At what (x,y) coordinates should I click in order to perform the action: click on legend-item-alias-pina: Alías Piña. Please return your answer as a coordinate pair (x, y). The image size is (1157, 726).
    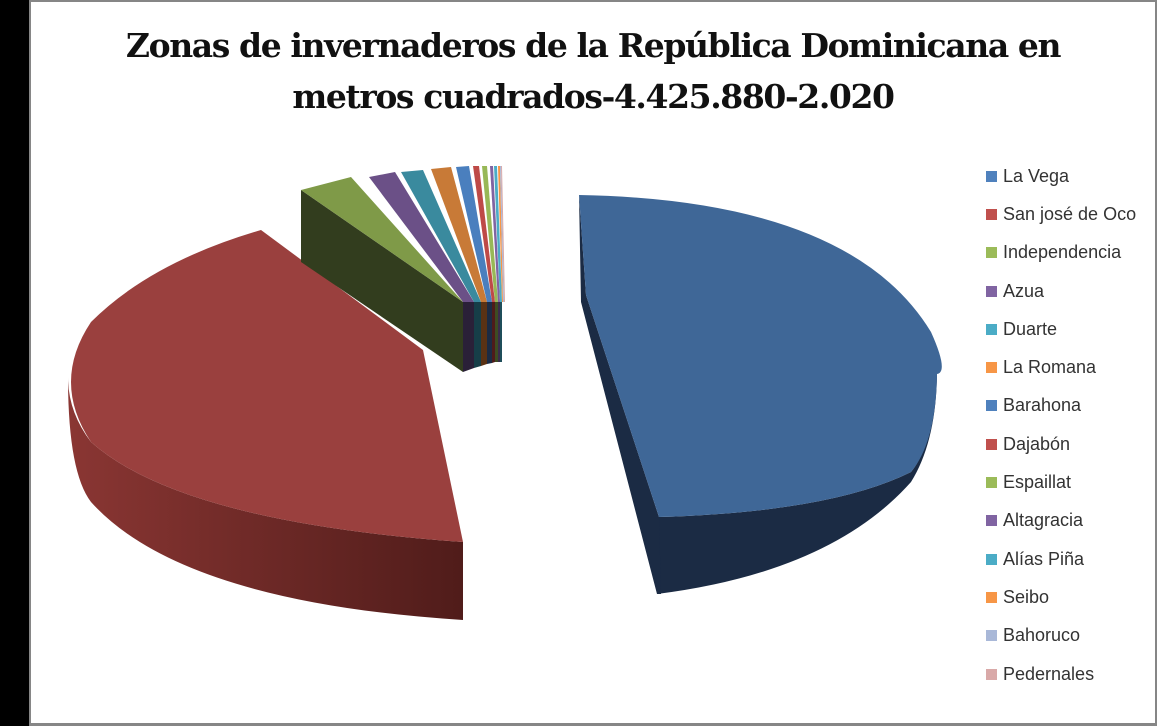
    Looking at the image, I should click on (1066, 559).